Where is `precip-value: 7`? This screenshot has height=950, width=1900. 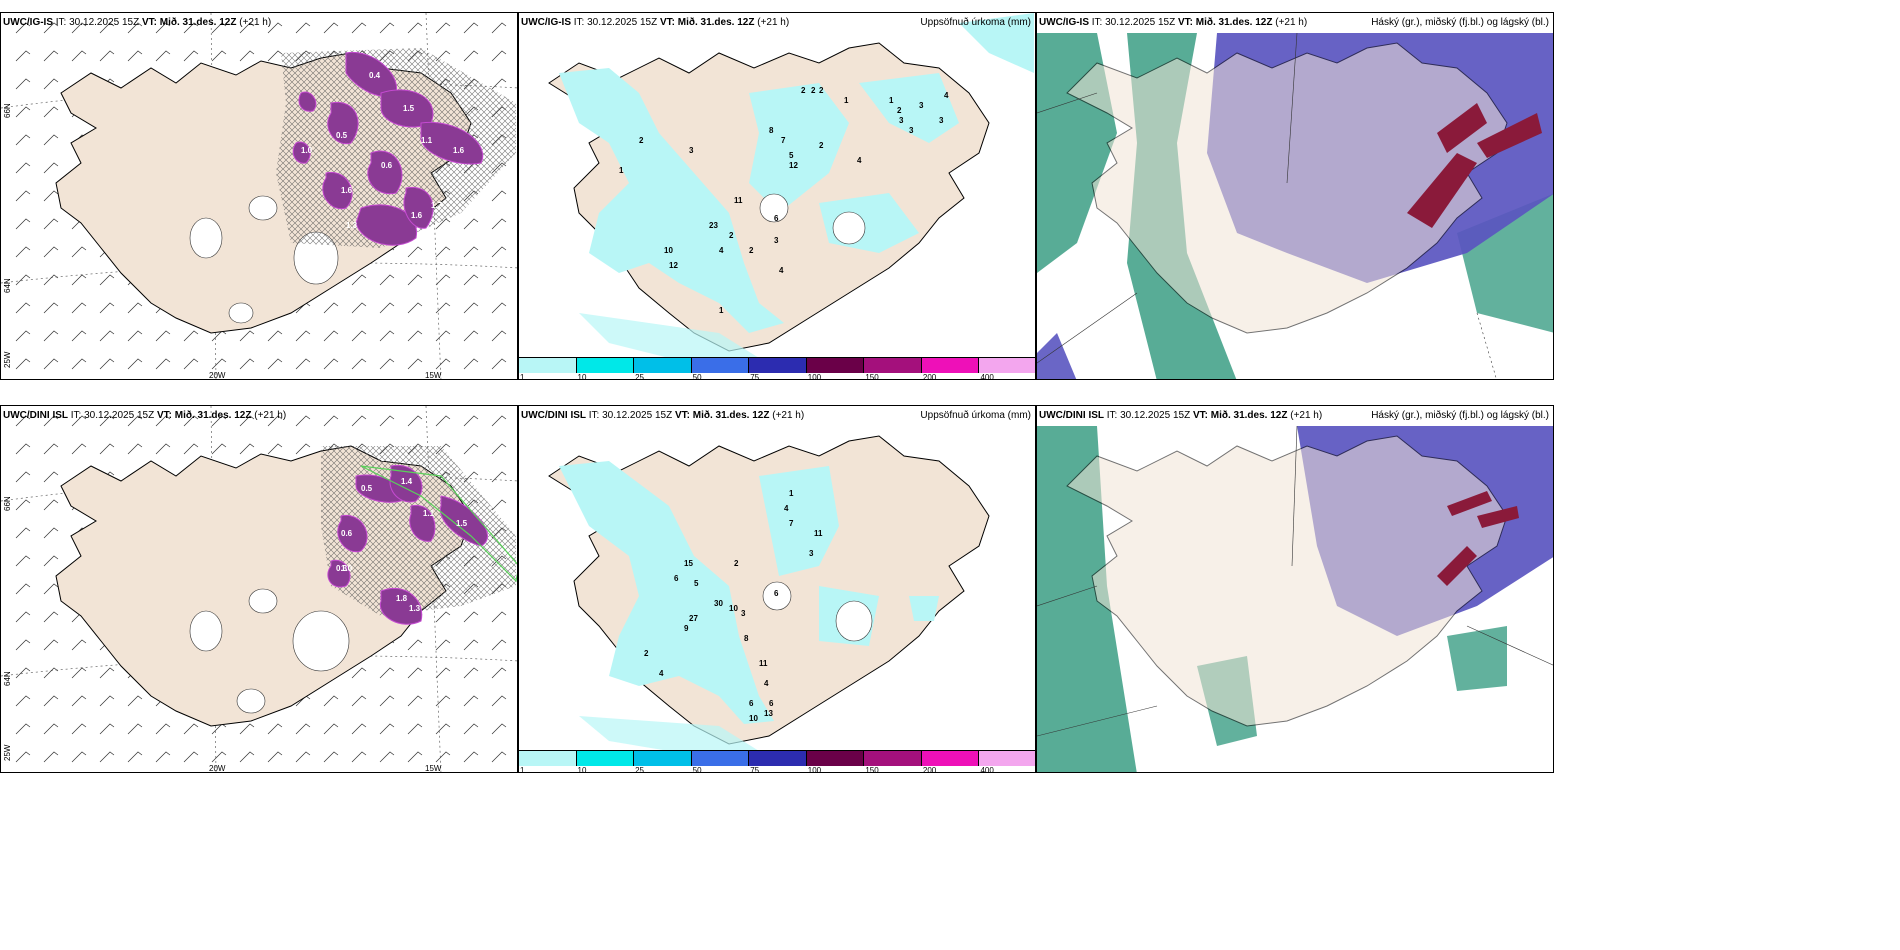
precip-value: 7 is located at coordinates (783, 140).